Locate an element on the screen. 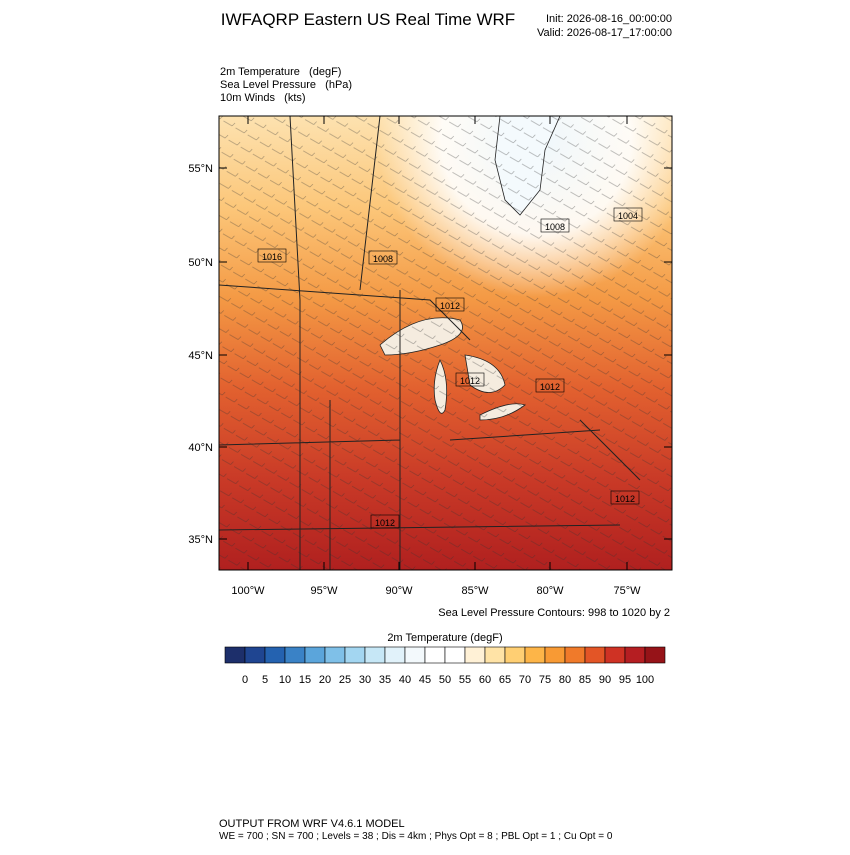 The image size is (850, 855). lon-label: 80°W is located at coordinates (550, 591).